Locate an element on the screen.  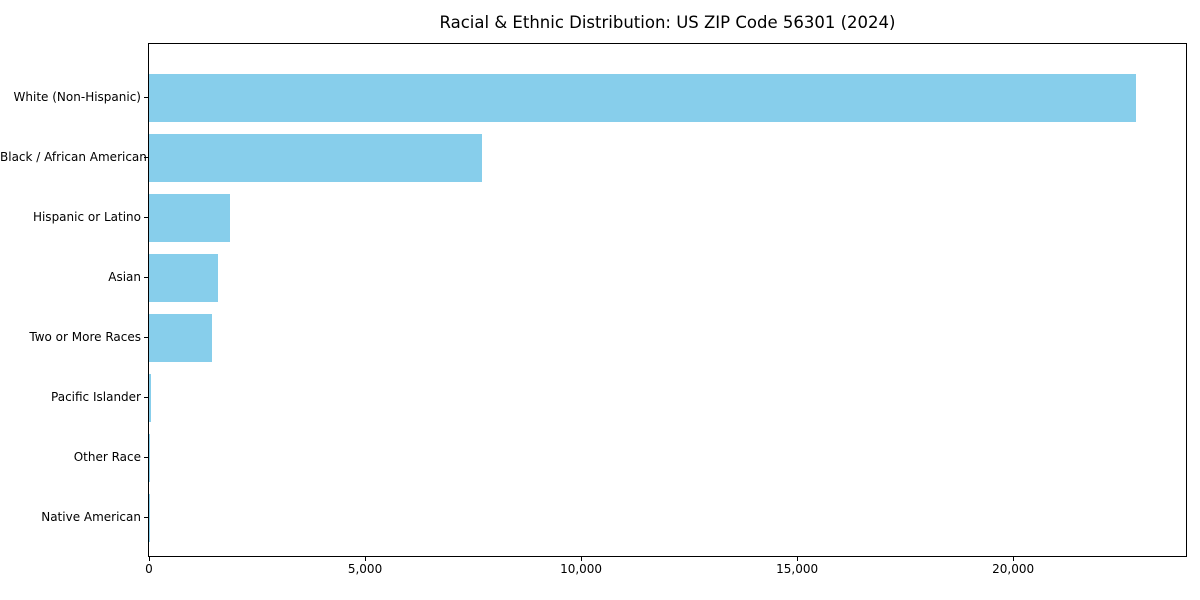
x-axis-tick-label: 10,000 is located at coordinates (581, 569).